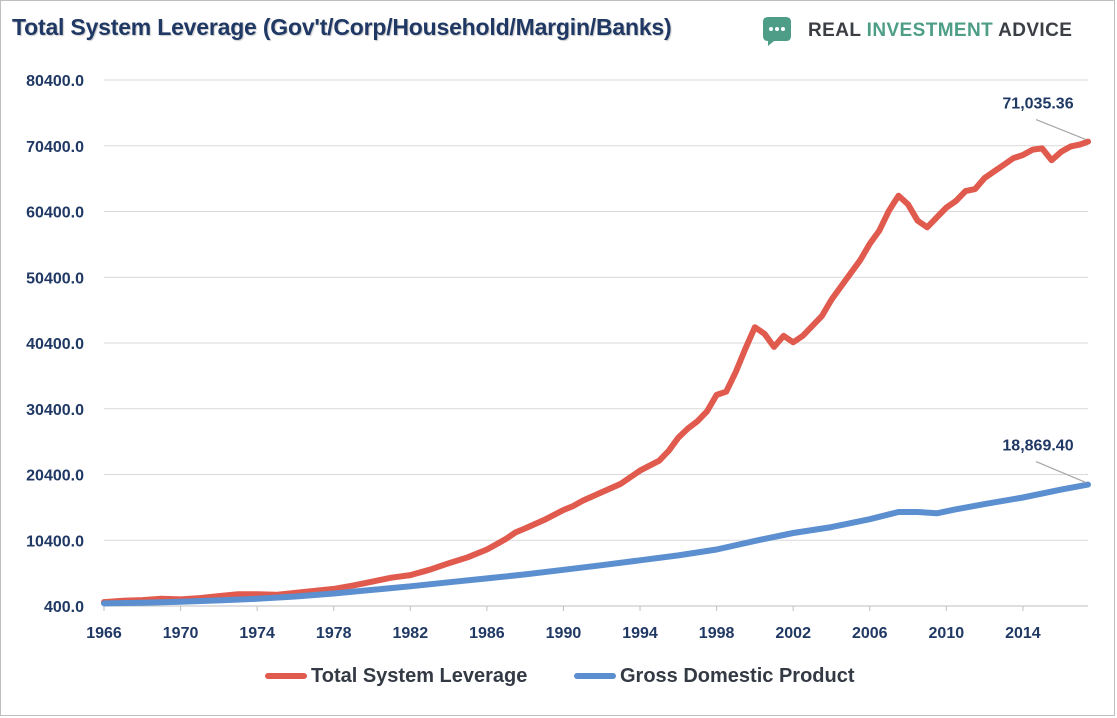 This screenshot has width=1117, height=718. Describe the element at coordinates (1037, 446) in the screenshot. I see `end-value-label: 18,869.40` at that location.